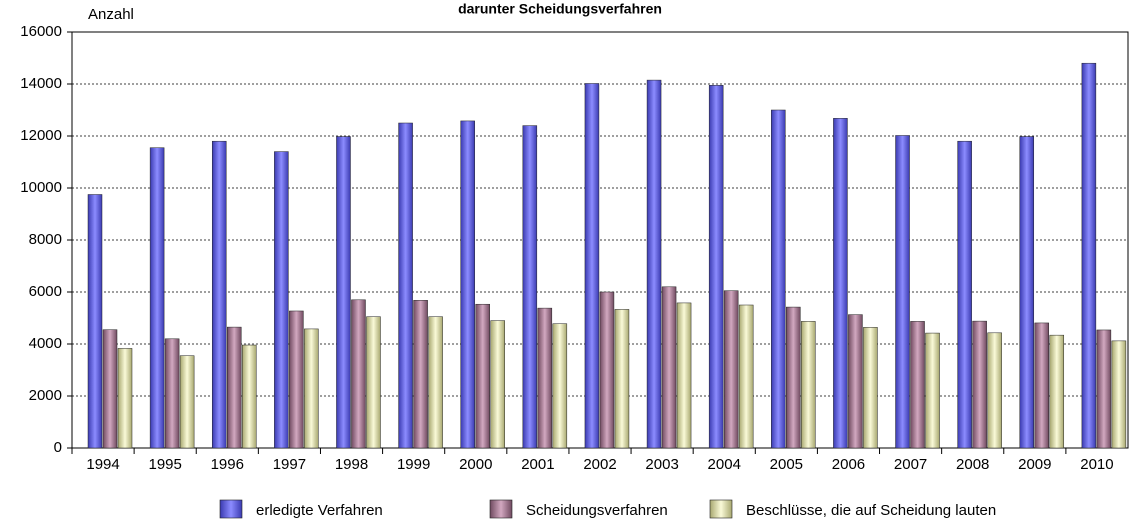 The height and width of the screenshot is (526, 1133). Describe the element at coordinates (45, 343) in the screenshot. I see `y-tick-label: 4000` at that location.